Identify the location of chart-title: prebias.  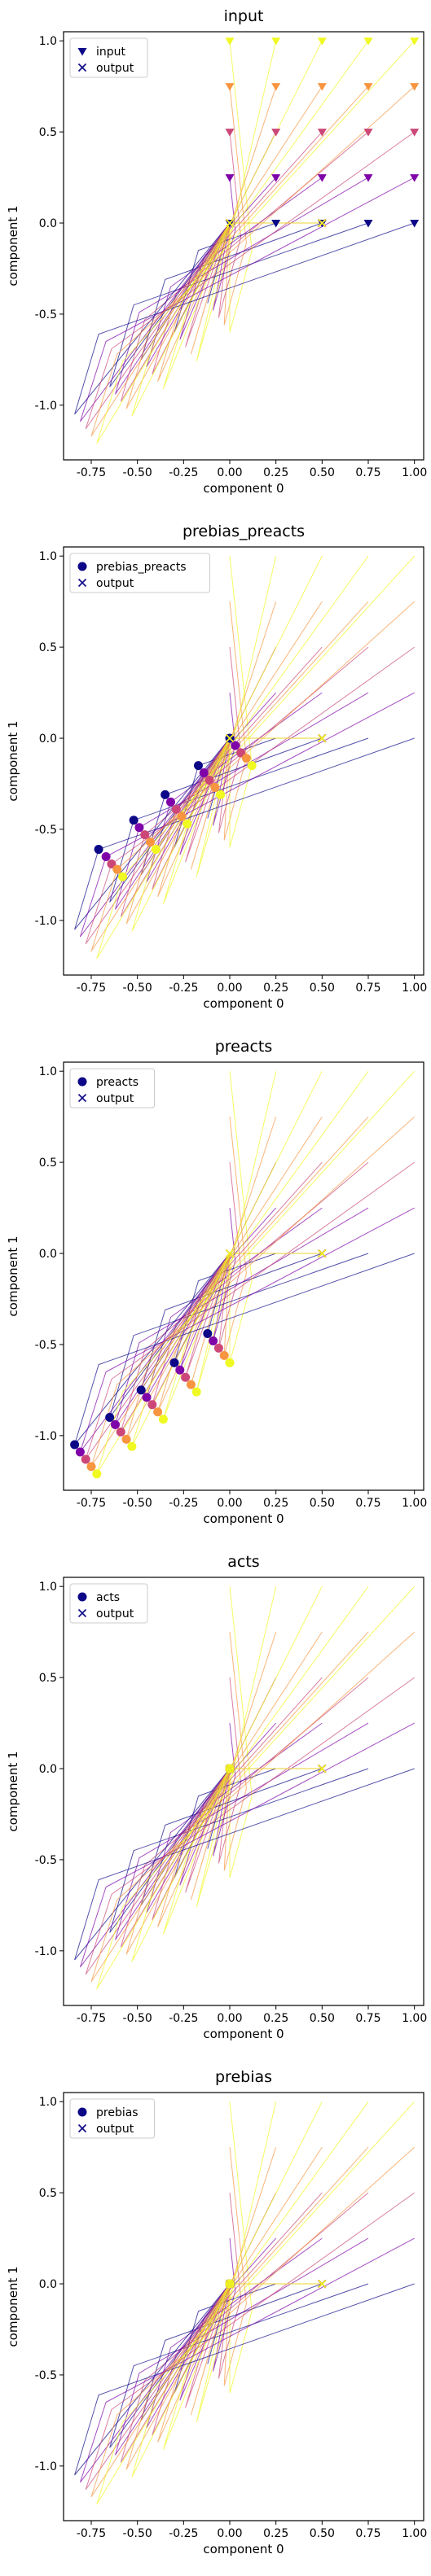
(243, 2077).